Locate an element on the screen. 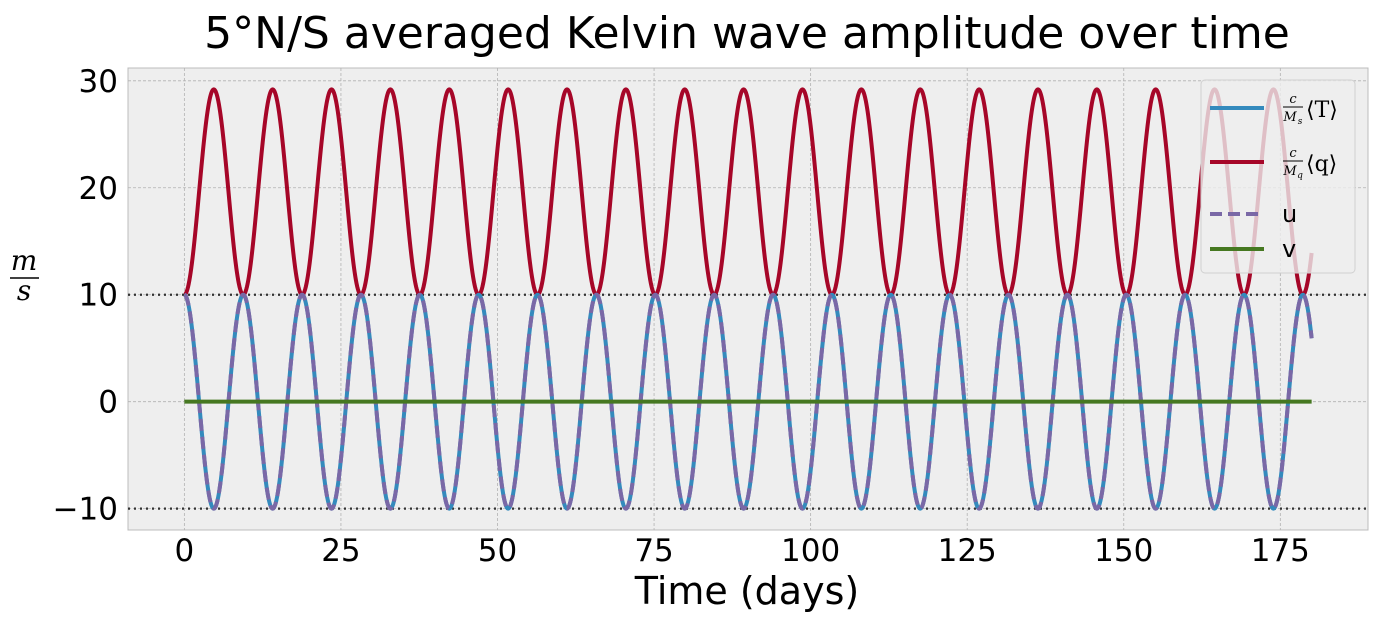 The image size is (1377, 623). y-tick-label: 0 is located at coordinates (108, 403).